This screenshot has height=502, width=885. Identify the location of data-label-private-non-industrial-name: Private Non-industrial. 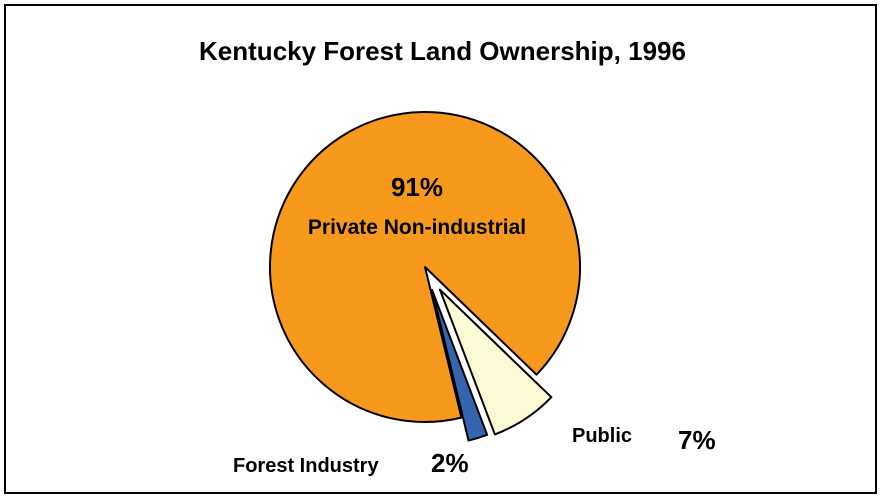
(417, 227).